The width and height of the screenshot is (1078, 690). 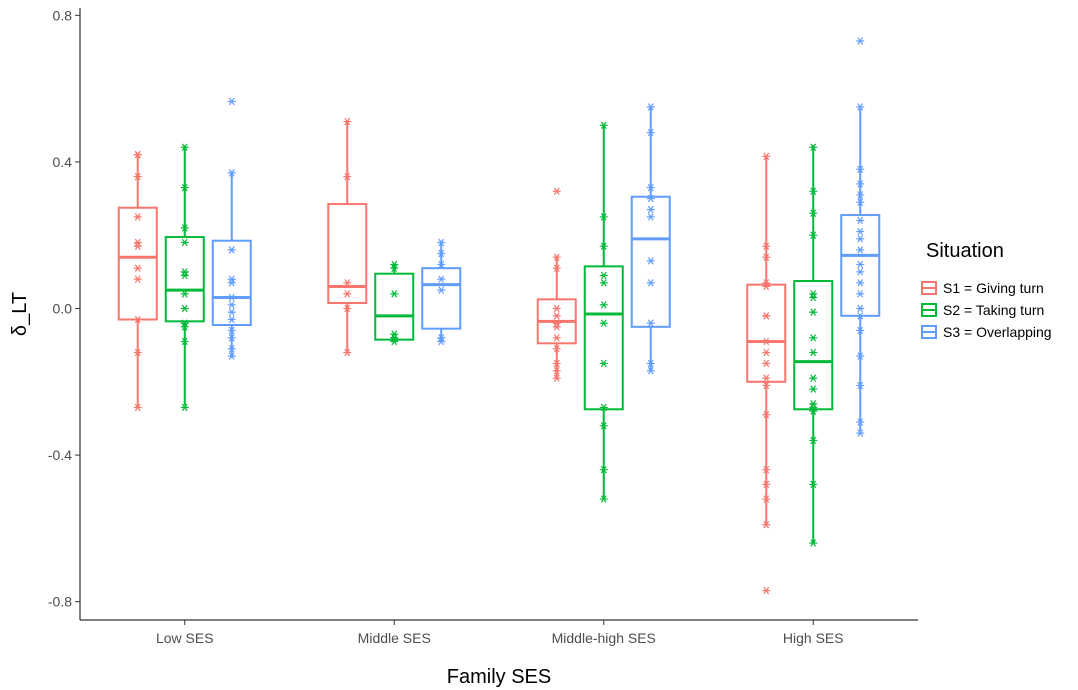 What do you see at coordinates (499, 677) in the screenshot?
I see `x-axis-title: Family SES` at bounding box center [499, 677].